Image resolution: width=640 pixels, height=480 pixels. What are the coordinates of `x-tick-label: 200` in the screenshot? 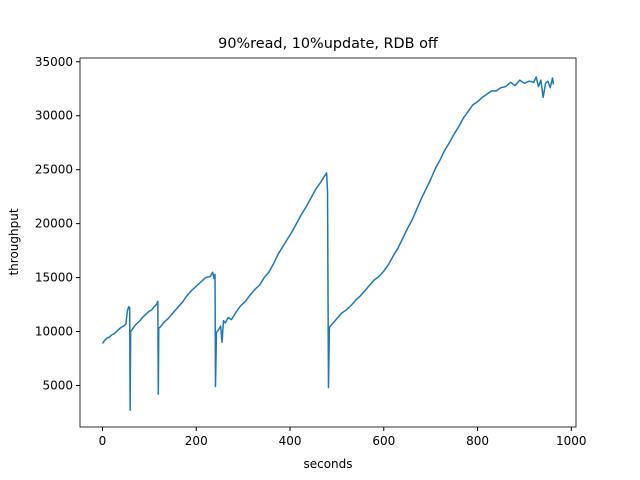 It's located at (196, 441).